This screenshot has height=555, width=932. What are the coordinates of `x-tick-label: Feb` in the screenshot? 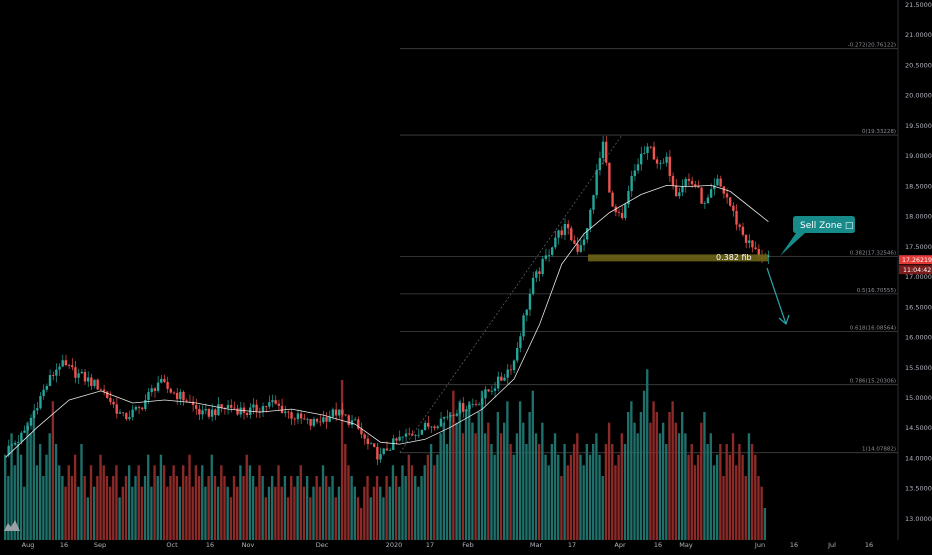 It's located at (468, 545).